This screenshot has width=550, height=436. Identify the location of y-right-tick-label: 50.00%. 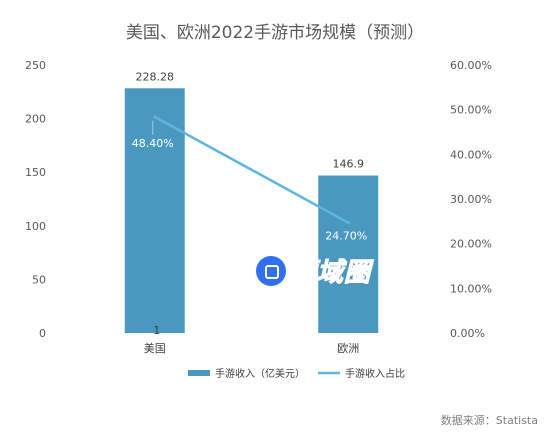
(471, 110).